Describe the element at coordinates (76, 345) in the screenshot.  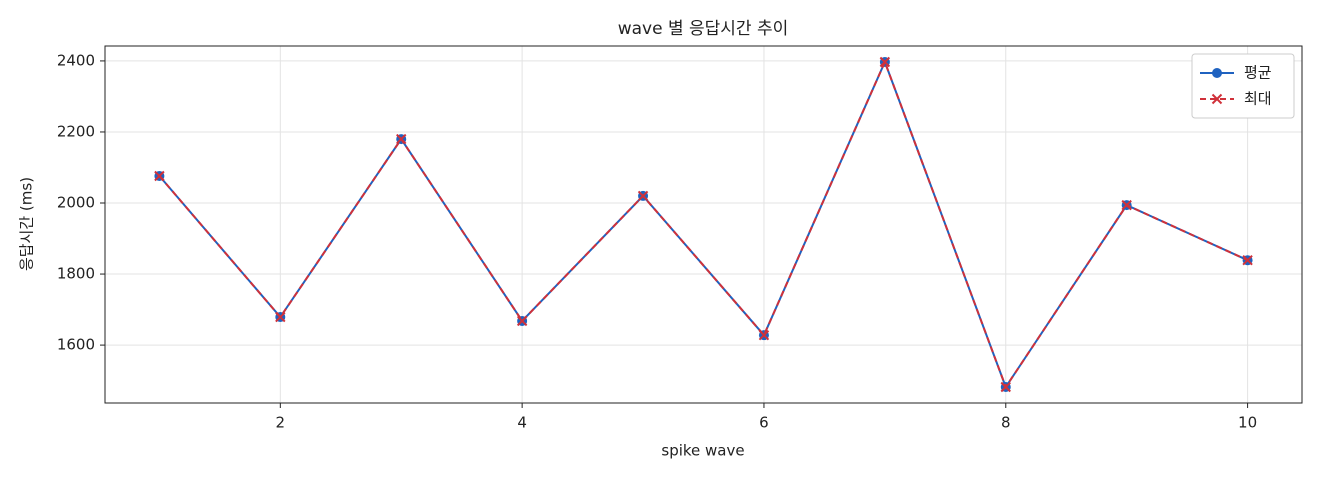
I see `y-tick-label: 1600` at that location.